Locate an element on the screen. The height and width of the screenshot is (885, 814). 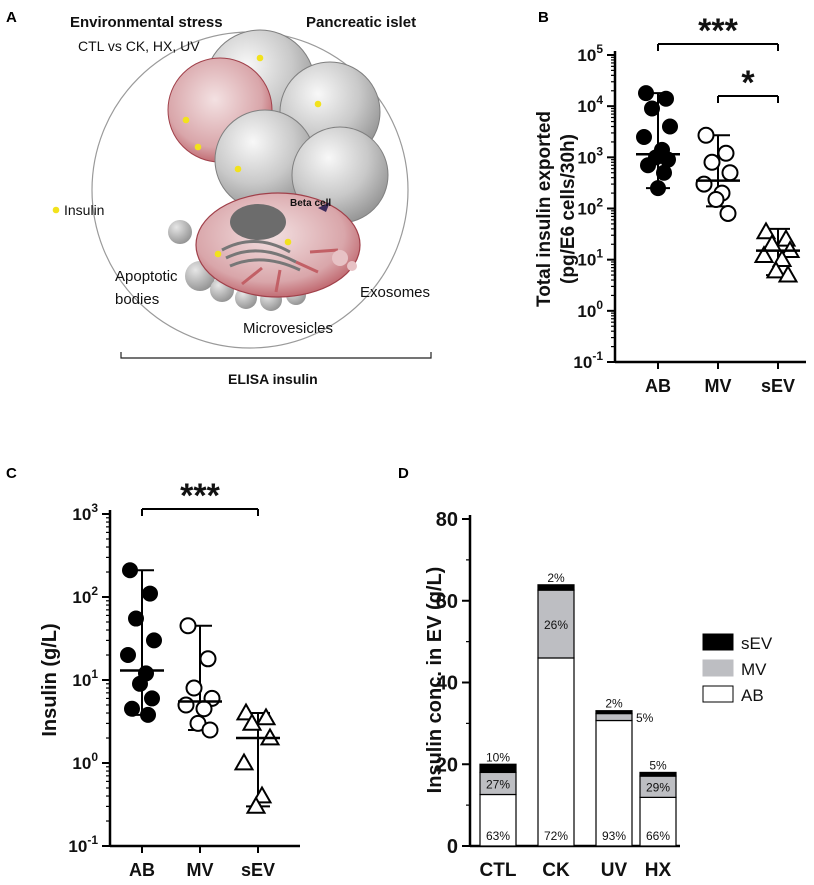
x-tick-label: CTL is located at coordinates (498, 870).